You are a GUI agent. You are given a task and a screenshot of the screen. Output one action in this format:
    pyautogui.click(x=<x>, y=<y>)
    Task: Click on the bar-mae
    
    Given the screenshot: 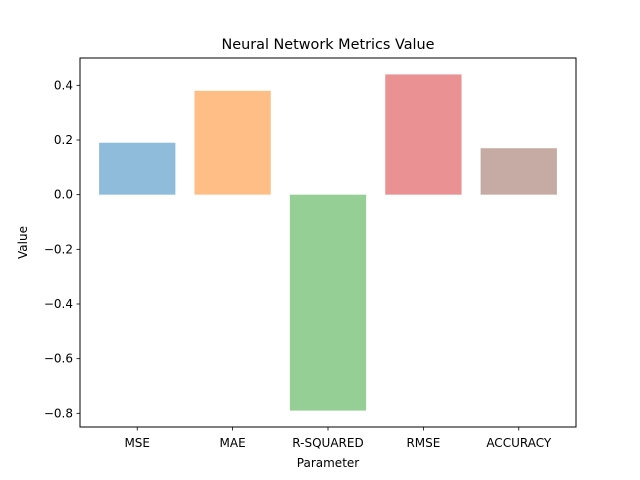 What is the action you would take?
    pyautogui.click(x=232, y=142)
    